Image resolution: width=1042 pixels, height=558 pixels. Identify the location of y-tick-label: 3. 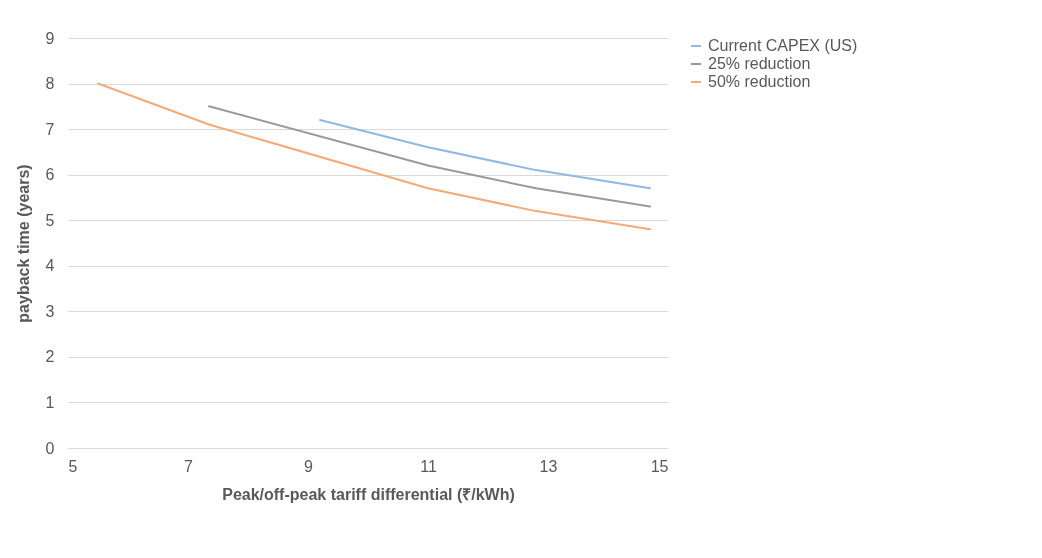
(50, 311).